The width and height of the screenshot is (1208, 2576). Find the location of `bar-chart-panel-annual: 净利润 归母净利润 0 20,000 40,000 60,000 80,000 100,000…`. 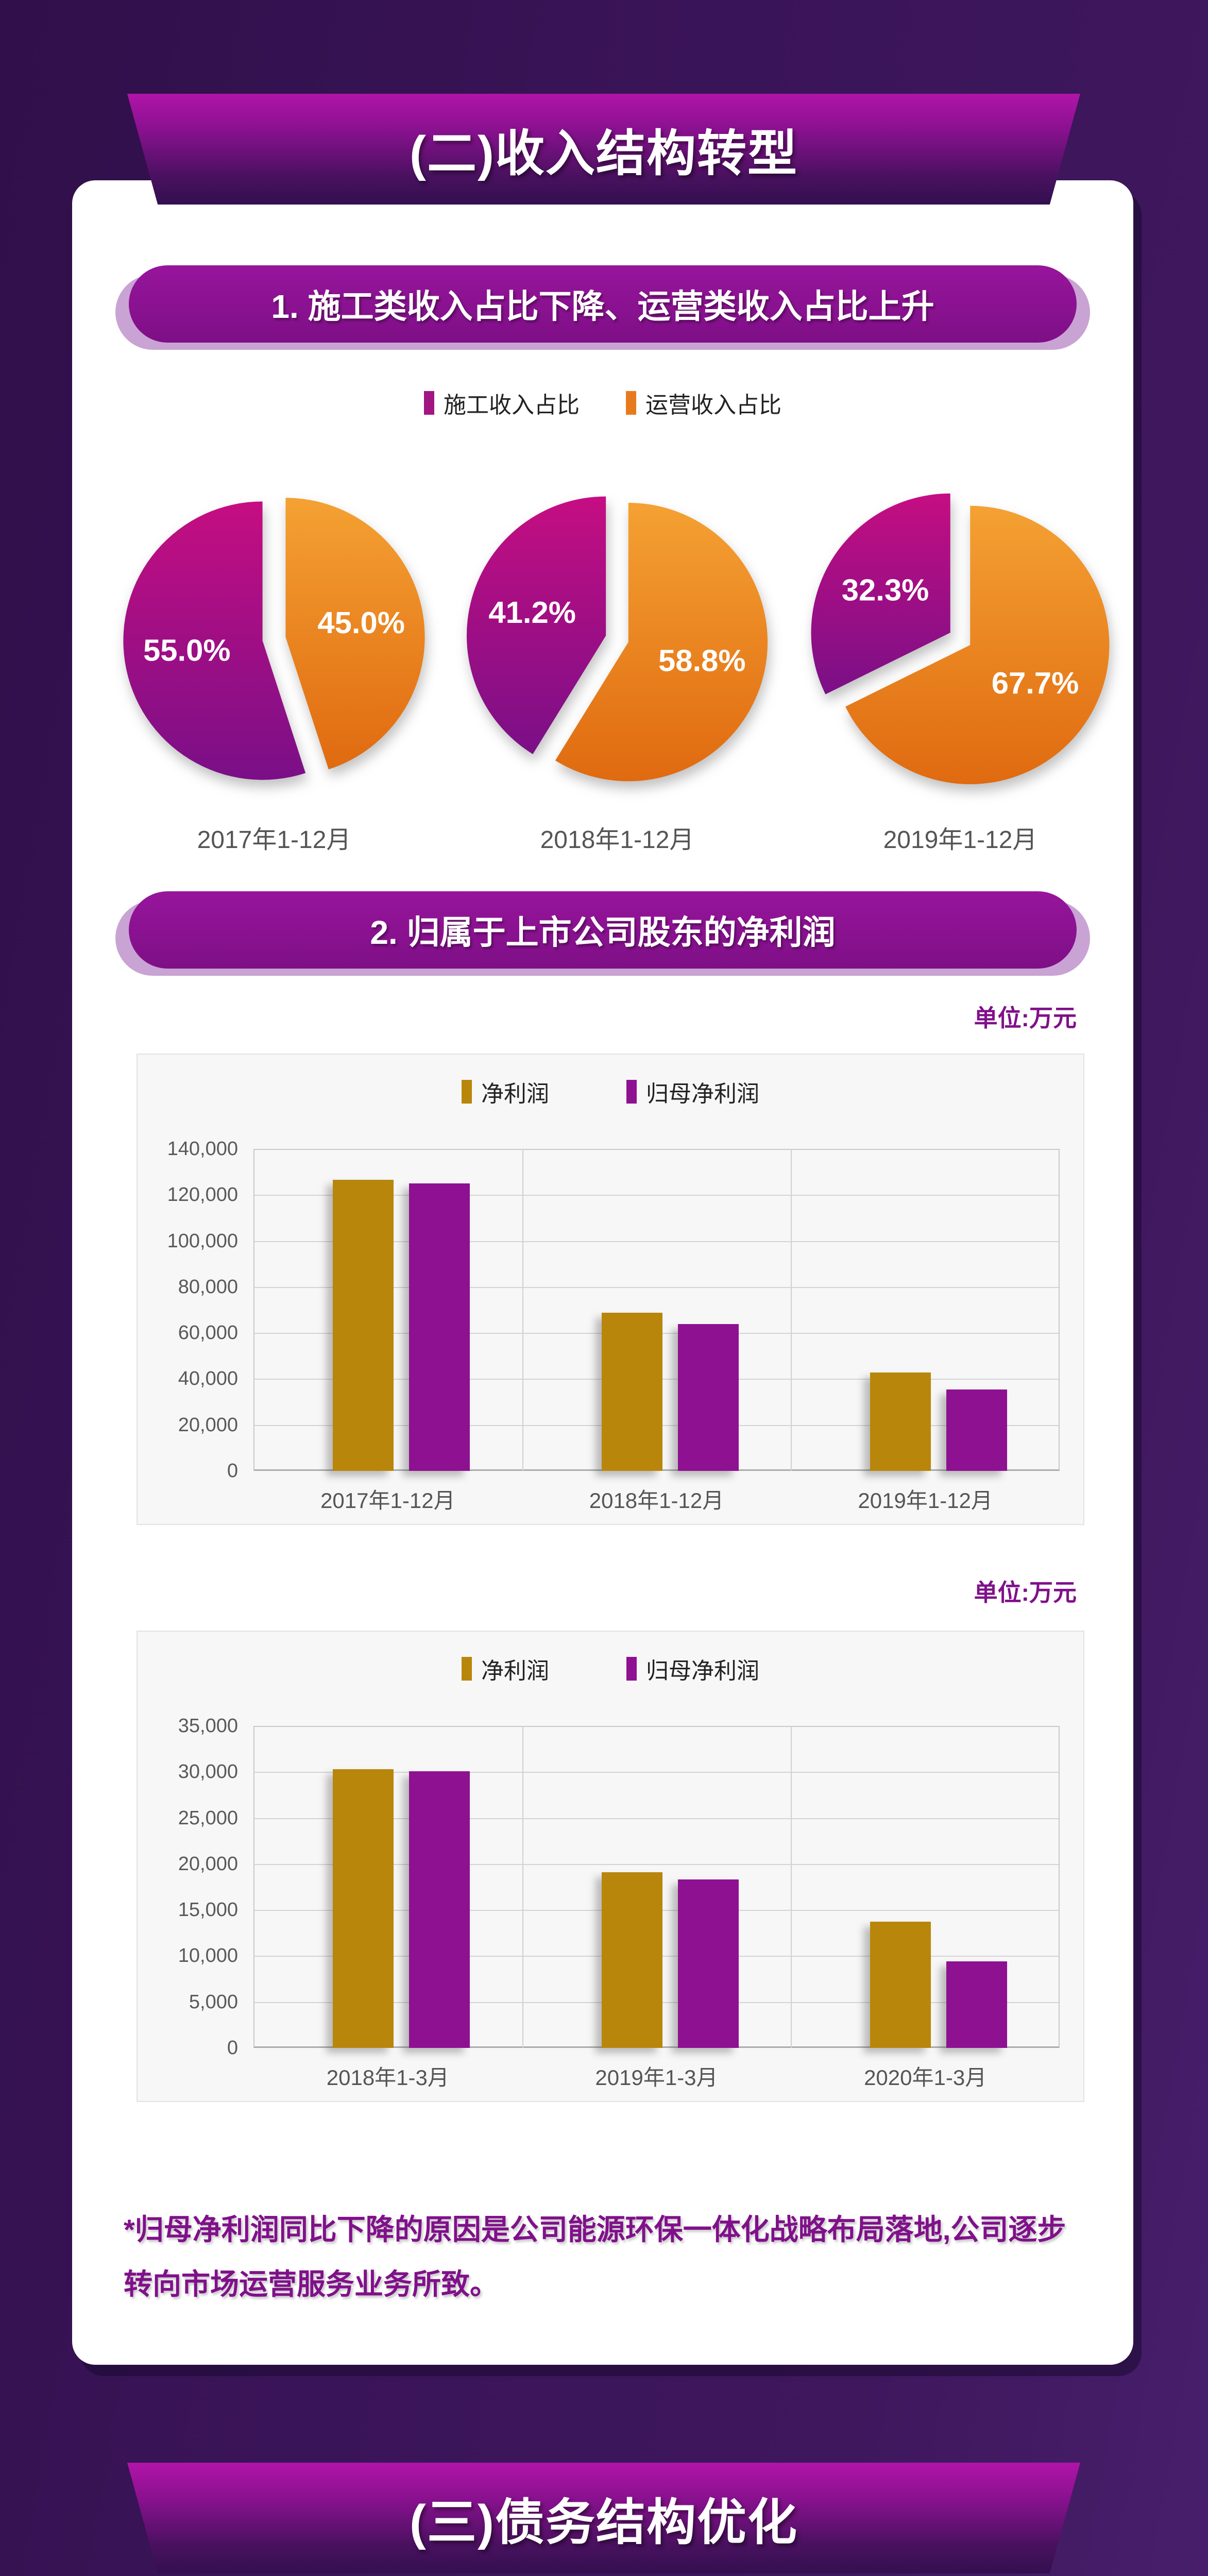

bar-chart-panel-annual: 净利润 归母净利润 0 20,000 40,000 60,000 80,000 100,000… is located at coordinates (610, 1289).